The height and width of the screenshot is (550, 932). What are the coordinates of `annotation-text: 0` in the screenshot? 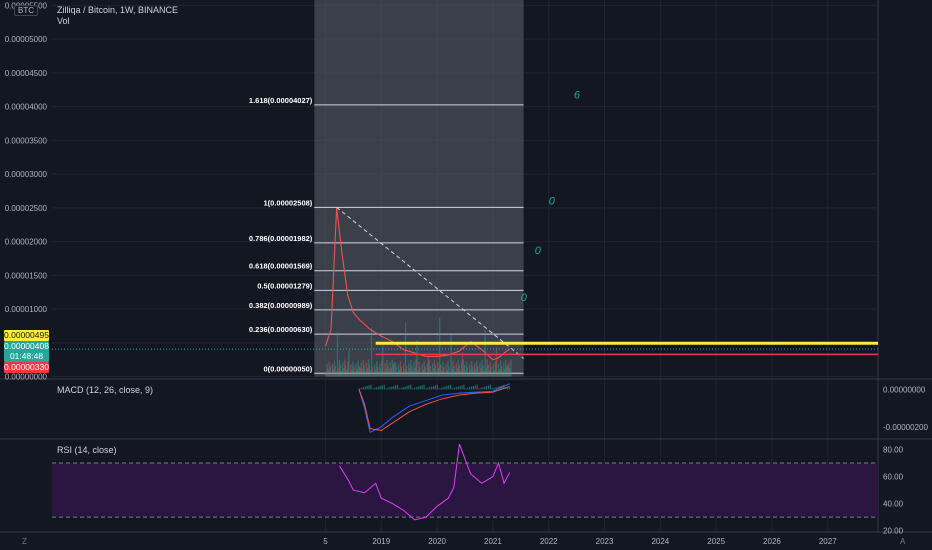 It's located at (538, 251).